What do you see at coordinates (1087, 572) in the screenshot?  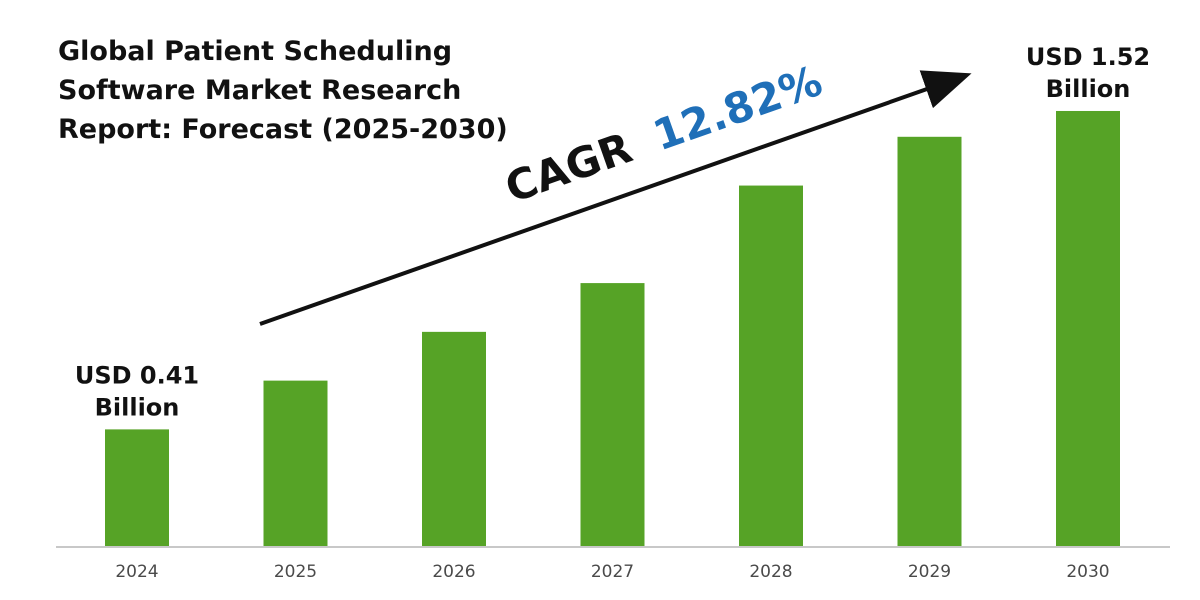 I see `x-tick-2030: 2030` at bounding box center [1087, 572].